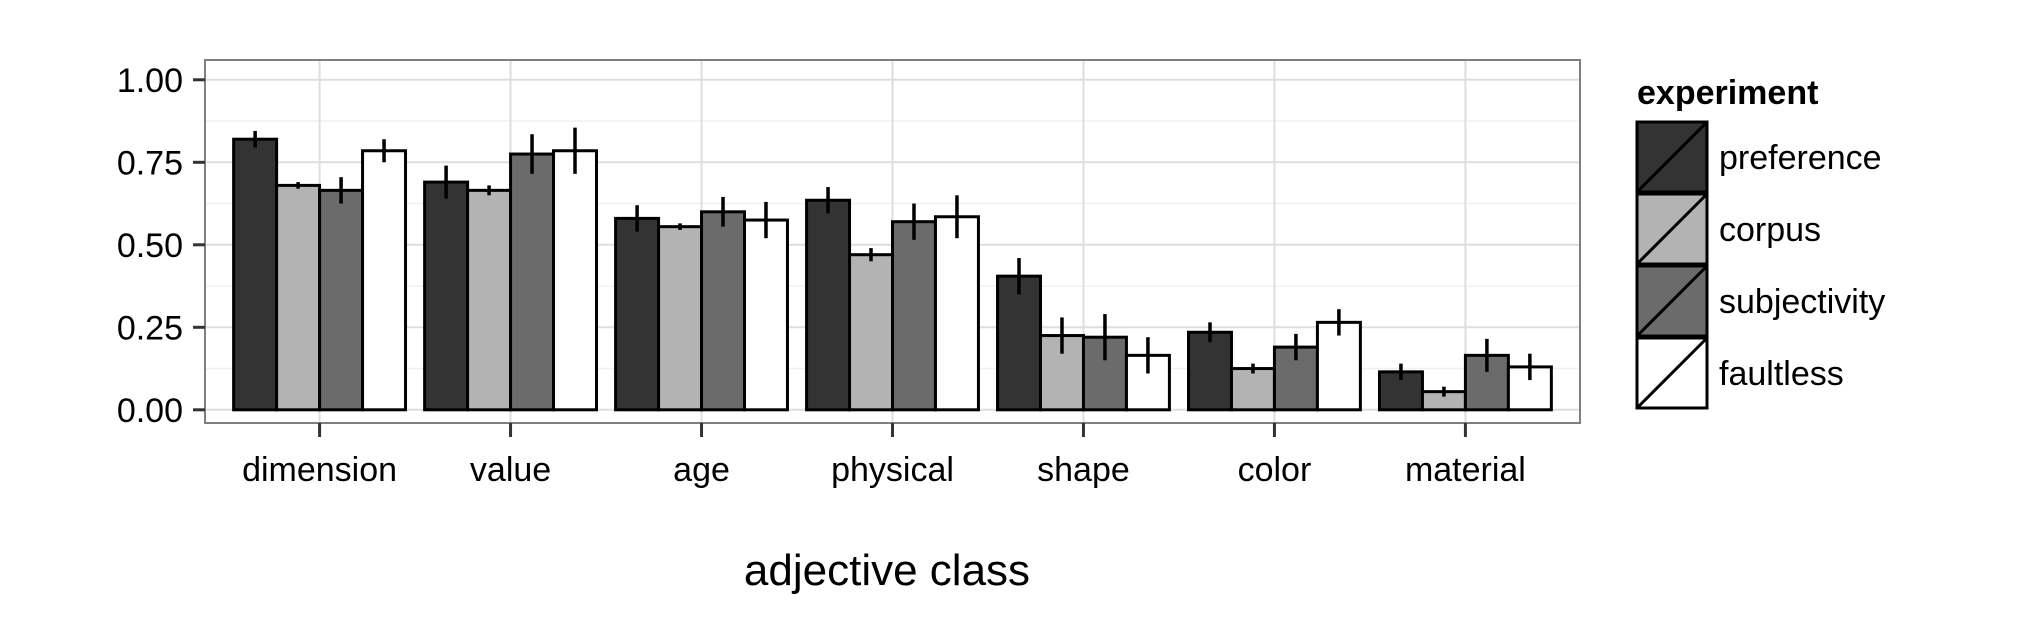  What do you see at coordinates (1800, 158) in the screenshot?
I see `legend-label-preference: preference` at bounding box center [1800, 158].